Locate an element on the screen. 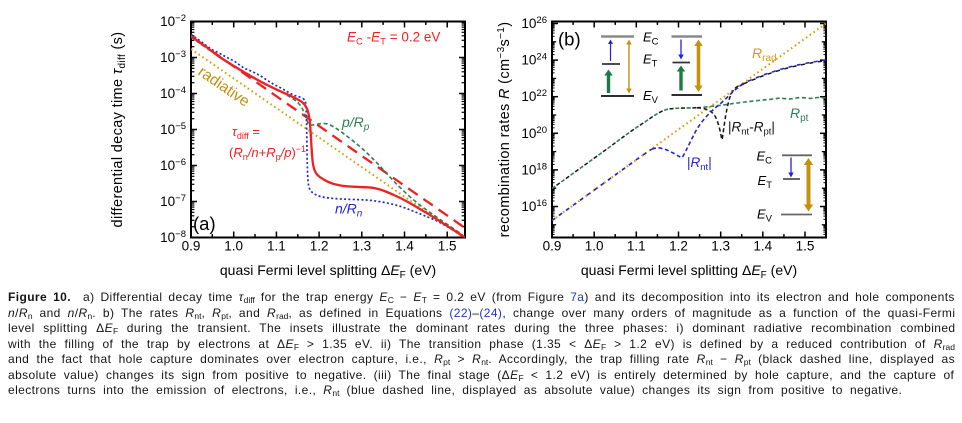  svg-text: Rpt is located at coordinates (799, 114).